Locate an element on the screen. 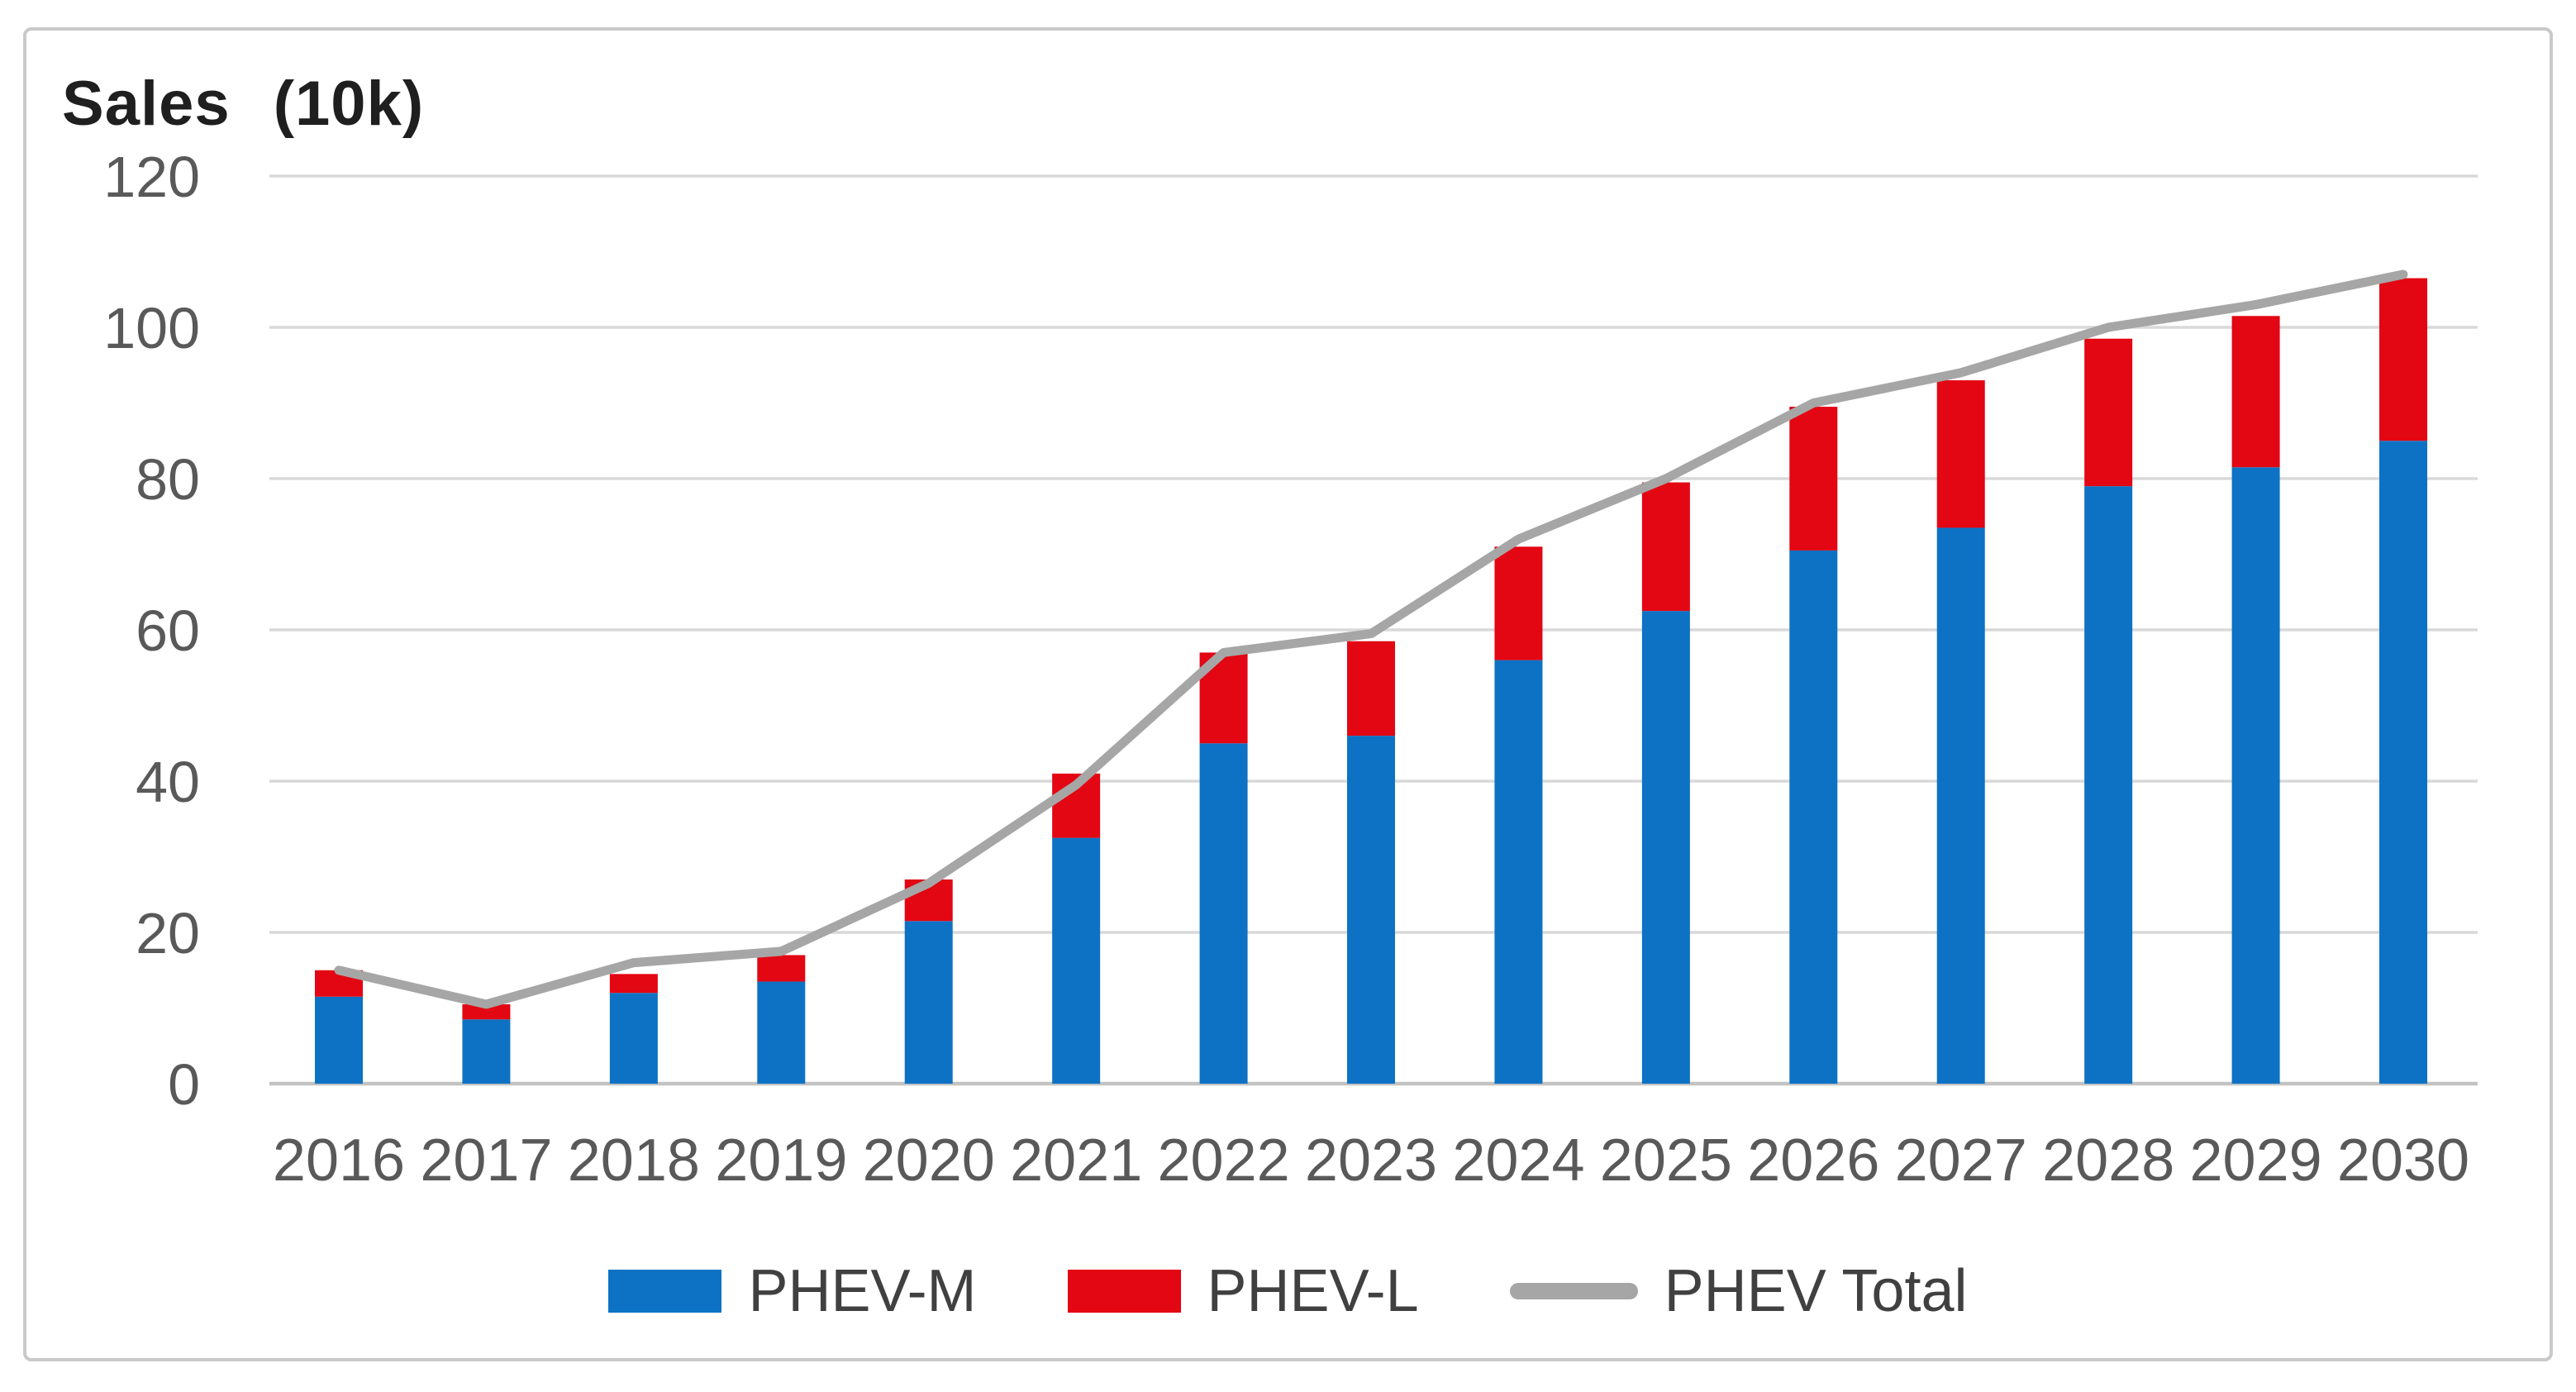 The height and width of the screenshot is (1392, 2576). bar-phev-m-2029 is located at coordinates (2256, 776).